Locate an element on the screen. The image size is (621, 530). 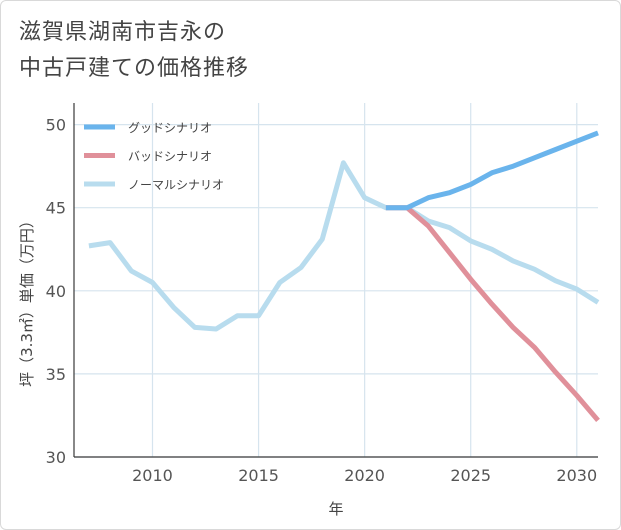
legend-label-bad-scenario: バッドシナリオ is located at coordinates (170, 157).